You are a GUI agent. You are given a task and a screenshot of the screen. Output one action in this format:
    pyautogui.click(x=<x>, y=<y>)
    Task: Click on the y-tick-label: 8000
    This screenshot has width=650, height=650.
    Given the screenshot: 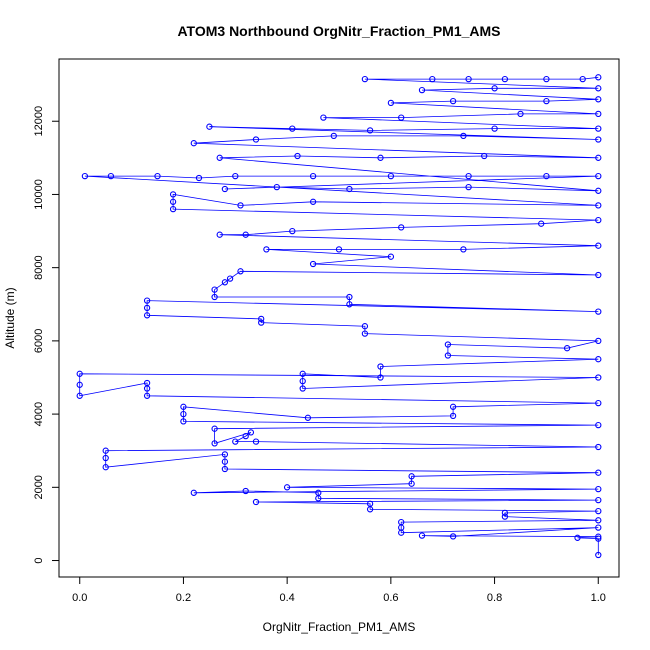 What is the action you would take?
    pyautogui.click(x=39, y=267)
    